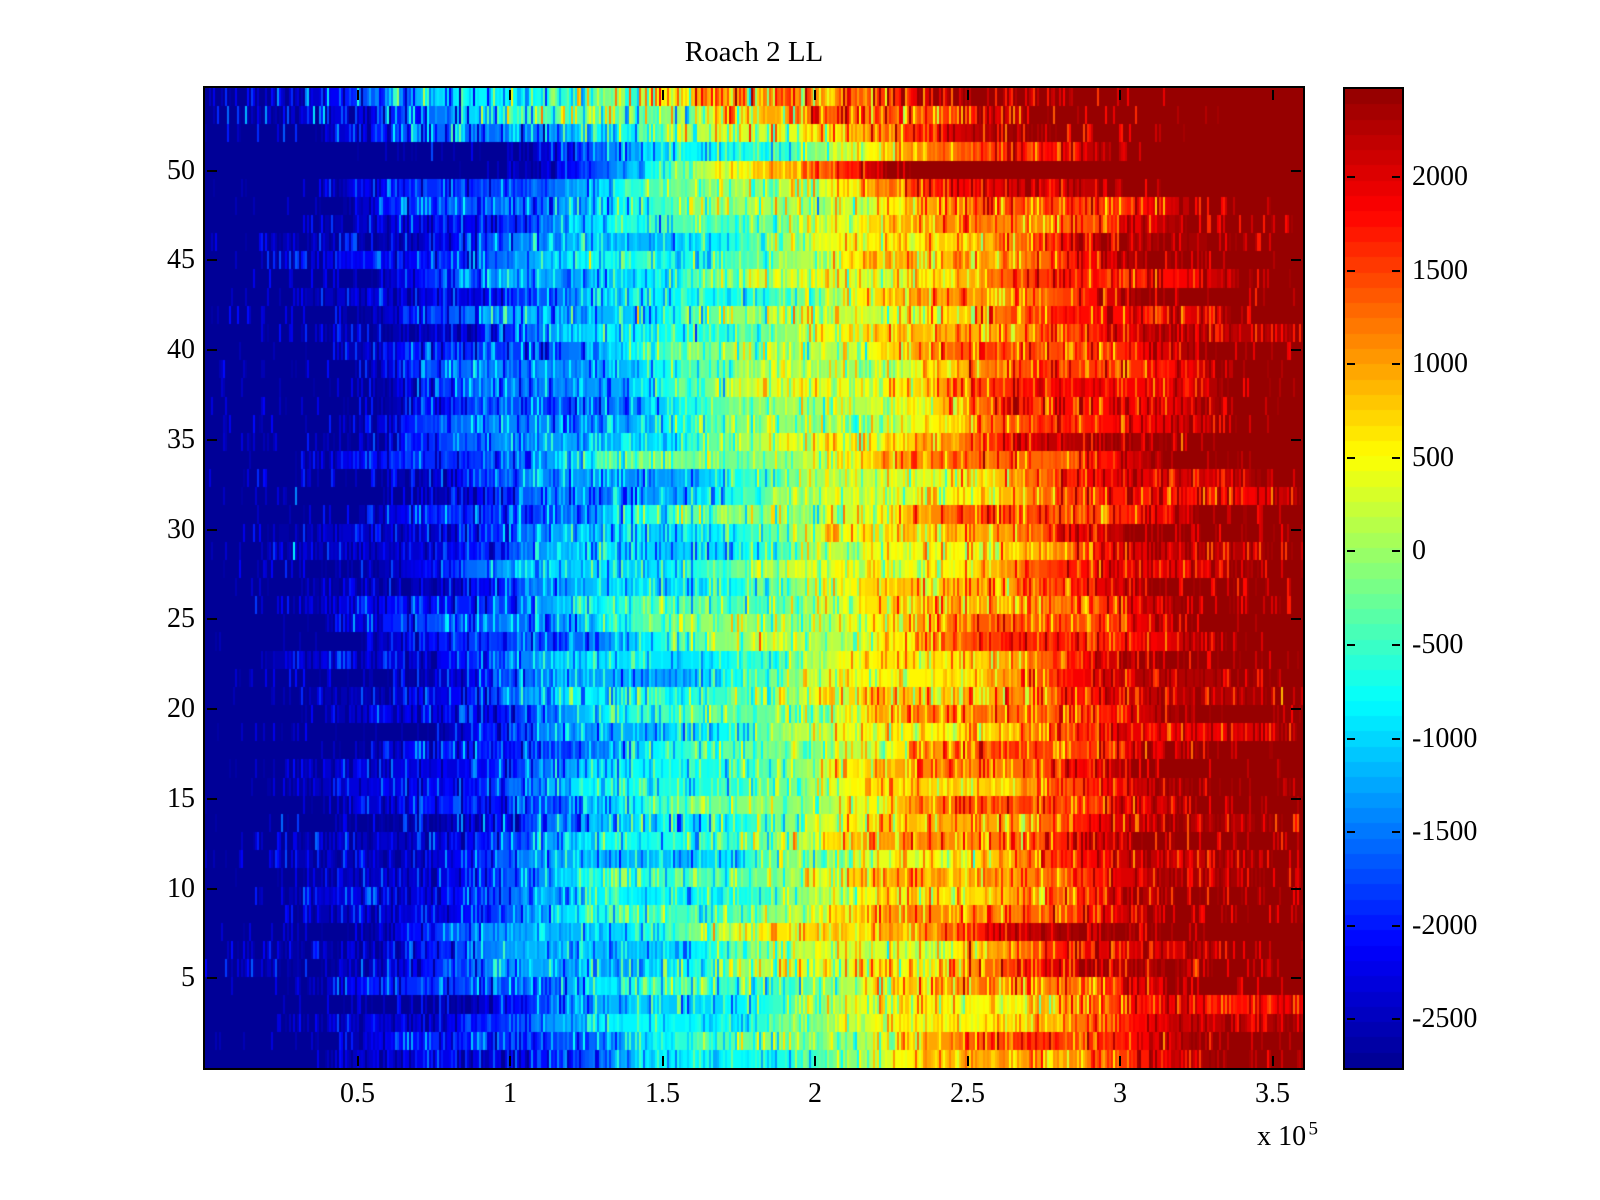 Image resolution: width=1600 pixels, height=1200 pixels. I want to click on colorbar-tick-label: -2500, so click(1445, 1019).